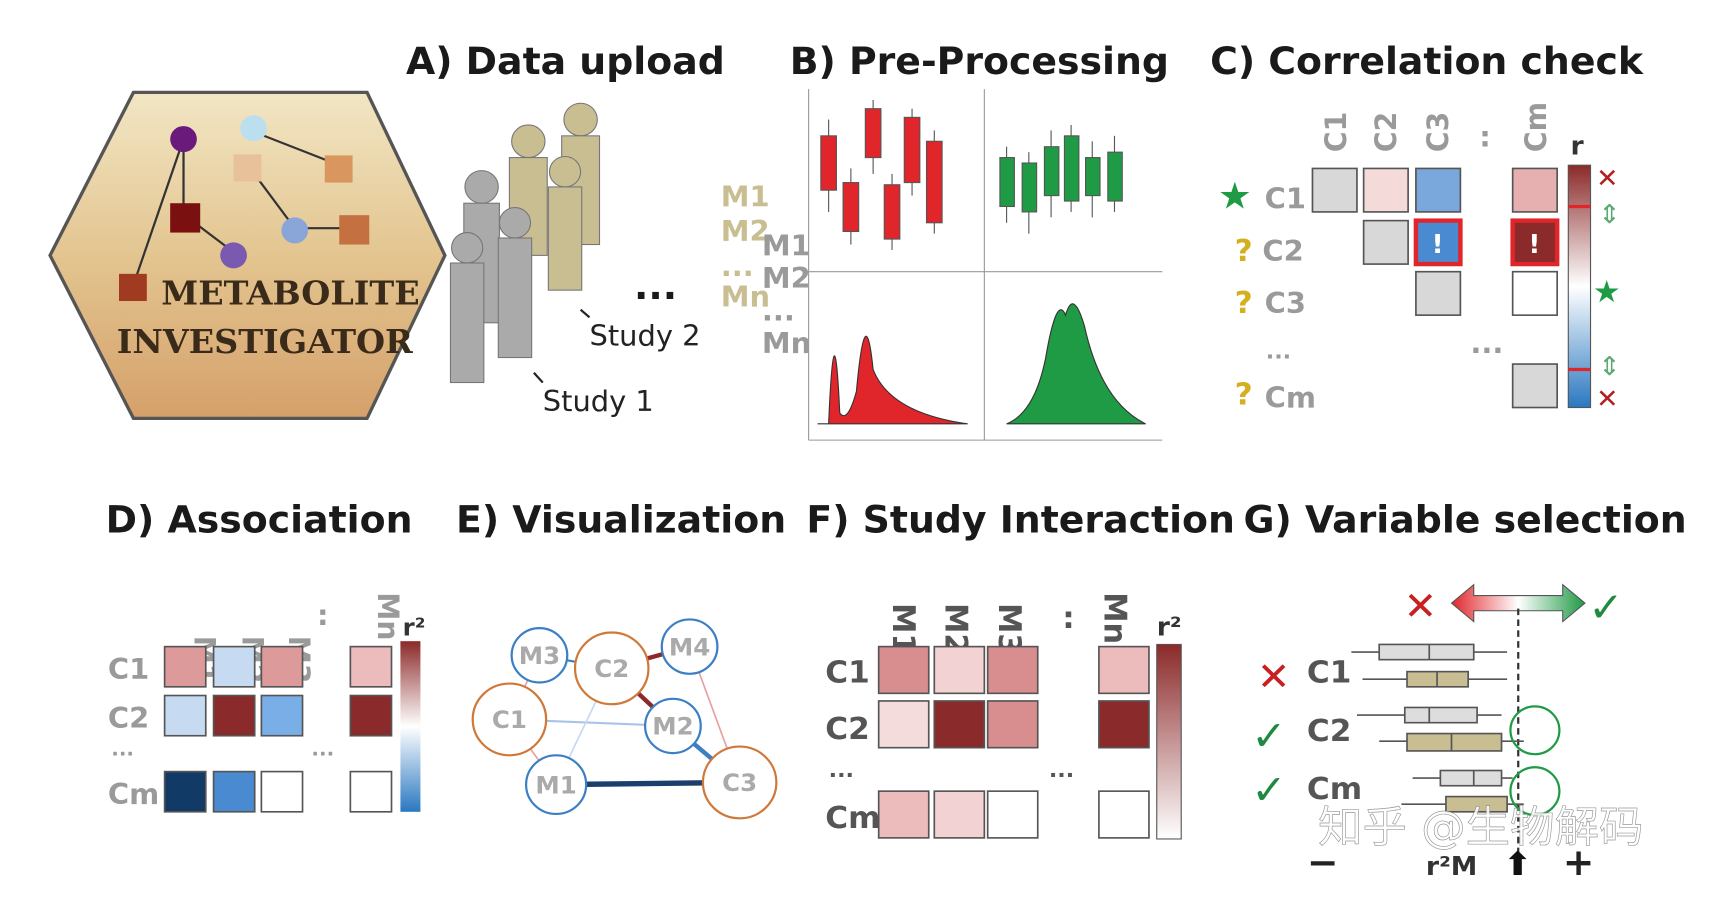 This screenshot has width=1724, height=902. What do you see at coordinates (1003, 716) in the screenshot?
I see `study-interaction-matrix: M1 M2 M3 : Mn C1 C2 ... Cm ... r²` at bounding box center [1003, 716].